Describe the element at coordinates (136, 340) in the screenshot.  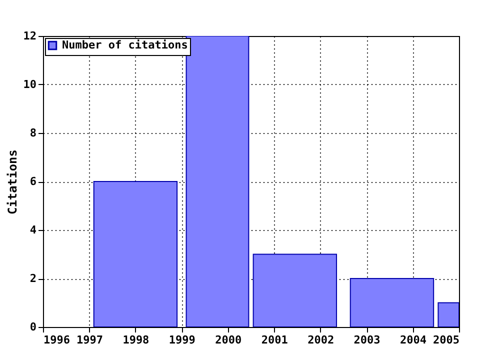
I see `x-tick-label: 1998` at that location.